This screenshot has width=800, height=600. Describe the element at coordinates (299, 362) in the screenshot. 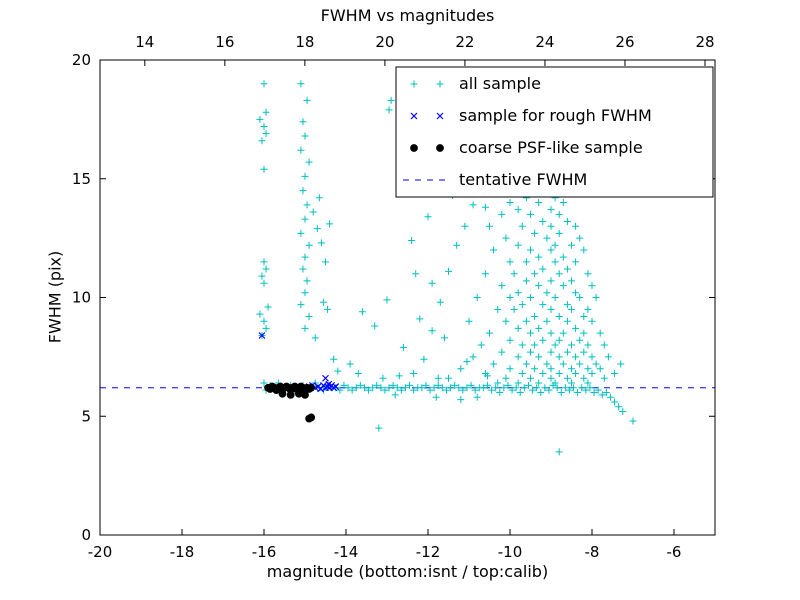

I see `series-sample-for-rough-fwhm` at that location.